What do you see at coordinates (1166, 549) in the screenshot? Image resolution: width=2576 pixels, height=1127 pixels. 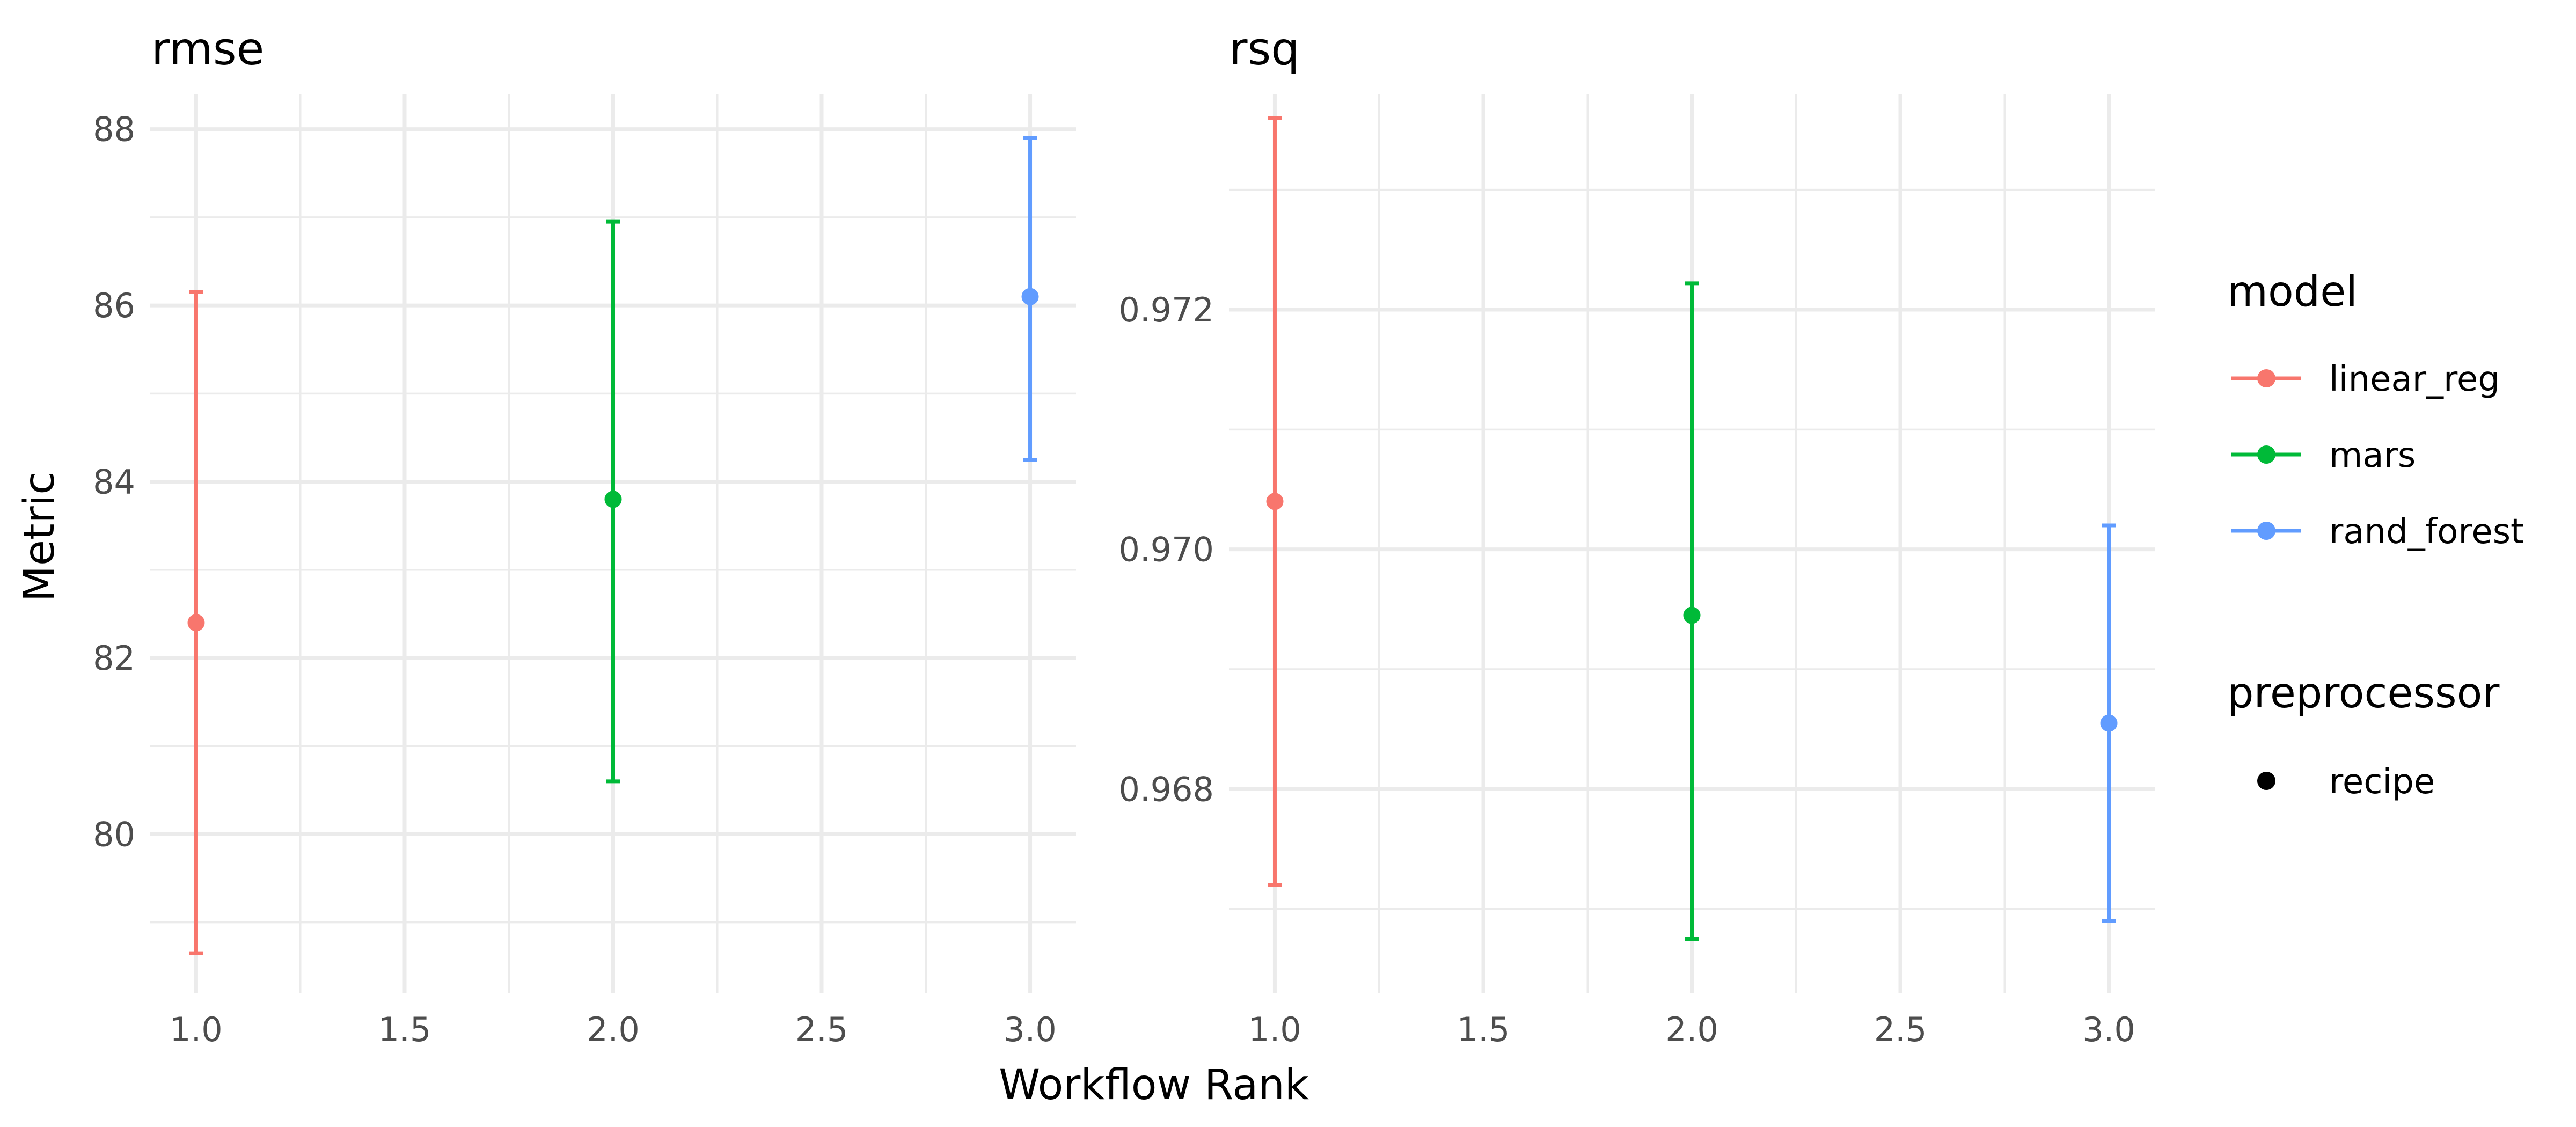 I see `y-tick-label: 0.970` at bounding box center [1166, 549].